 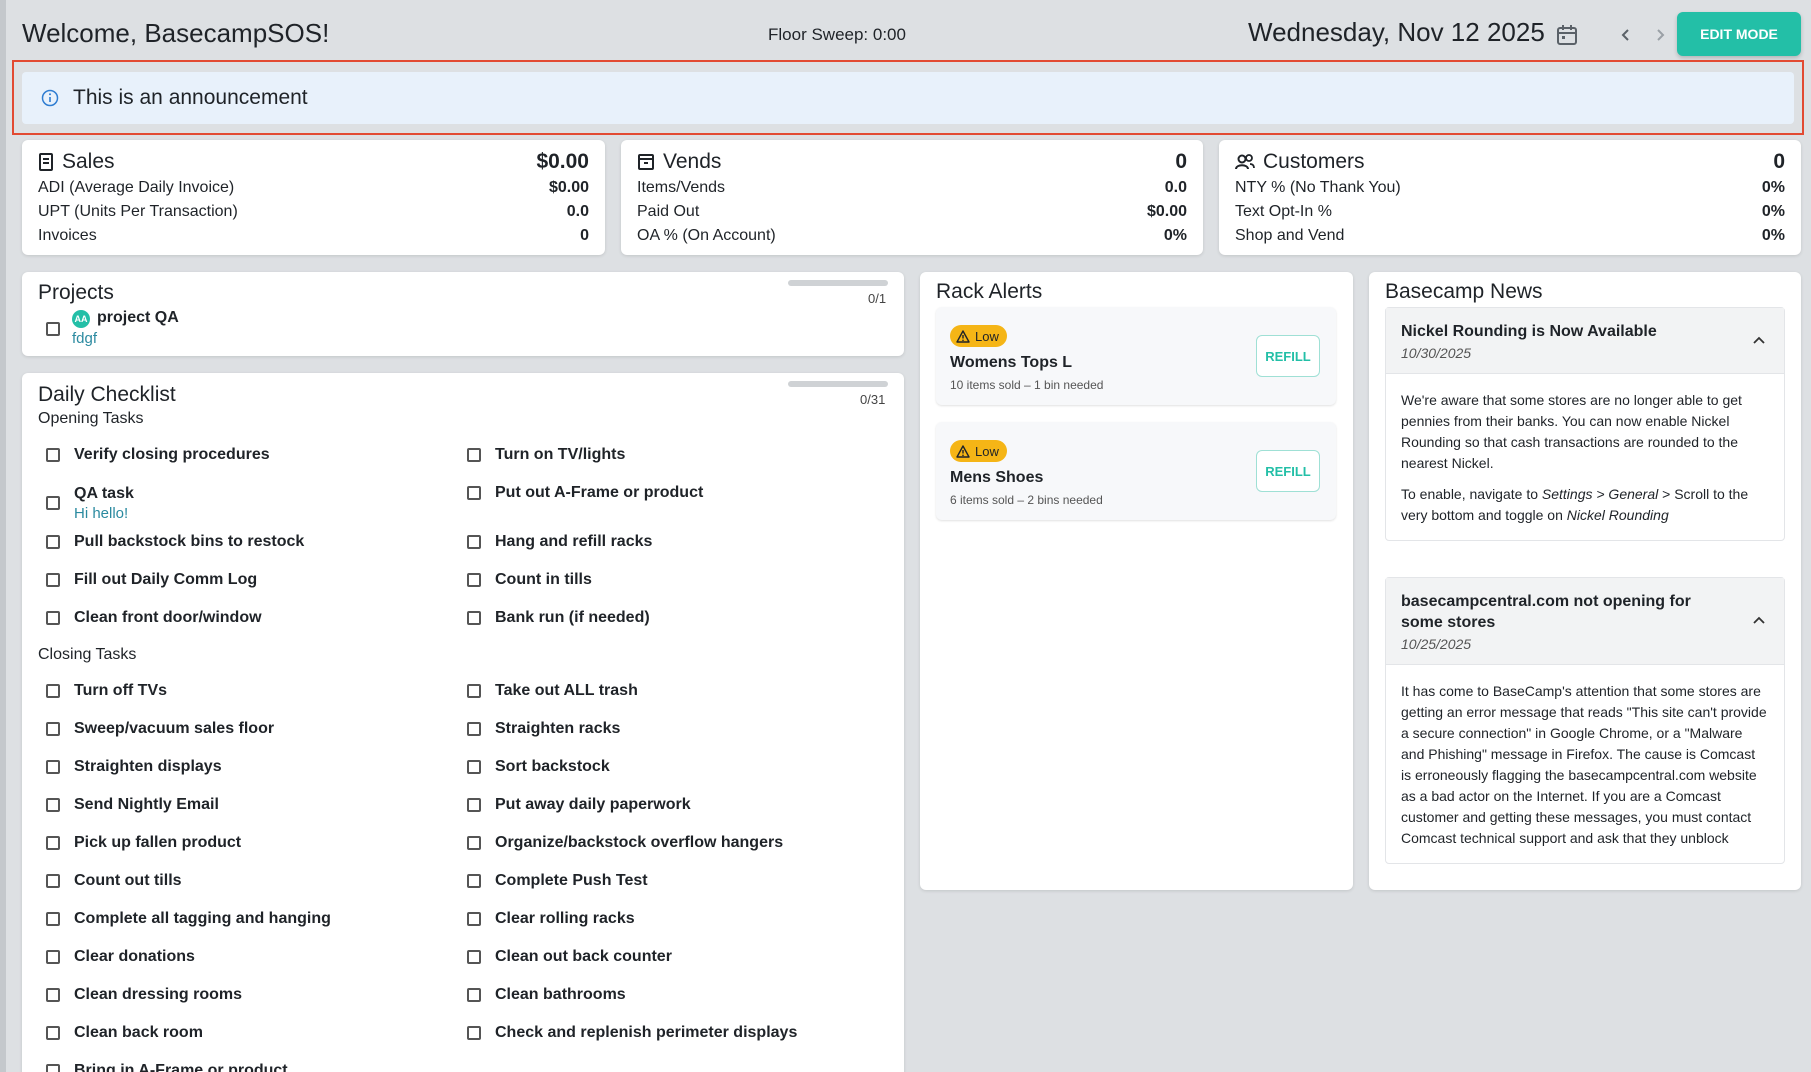 I want to click on news-item-title: Nickel Rounding is Now Available, so click(x=1529, y=331).